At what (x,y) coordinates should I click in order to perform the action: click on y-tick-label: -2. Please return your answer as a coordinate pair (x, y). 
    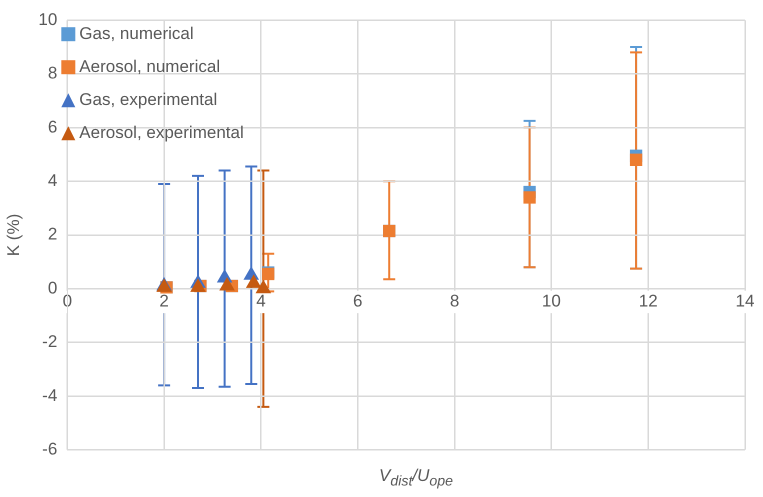
    Looking at the image, I should click on (50, 342).